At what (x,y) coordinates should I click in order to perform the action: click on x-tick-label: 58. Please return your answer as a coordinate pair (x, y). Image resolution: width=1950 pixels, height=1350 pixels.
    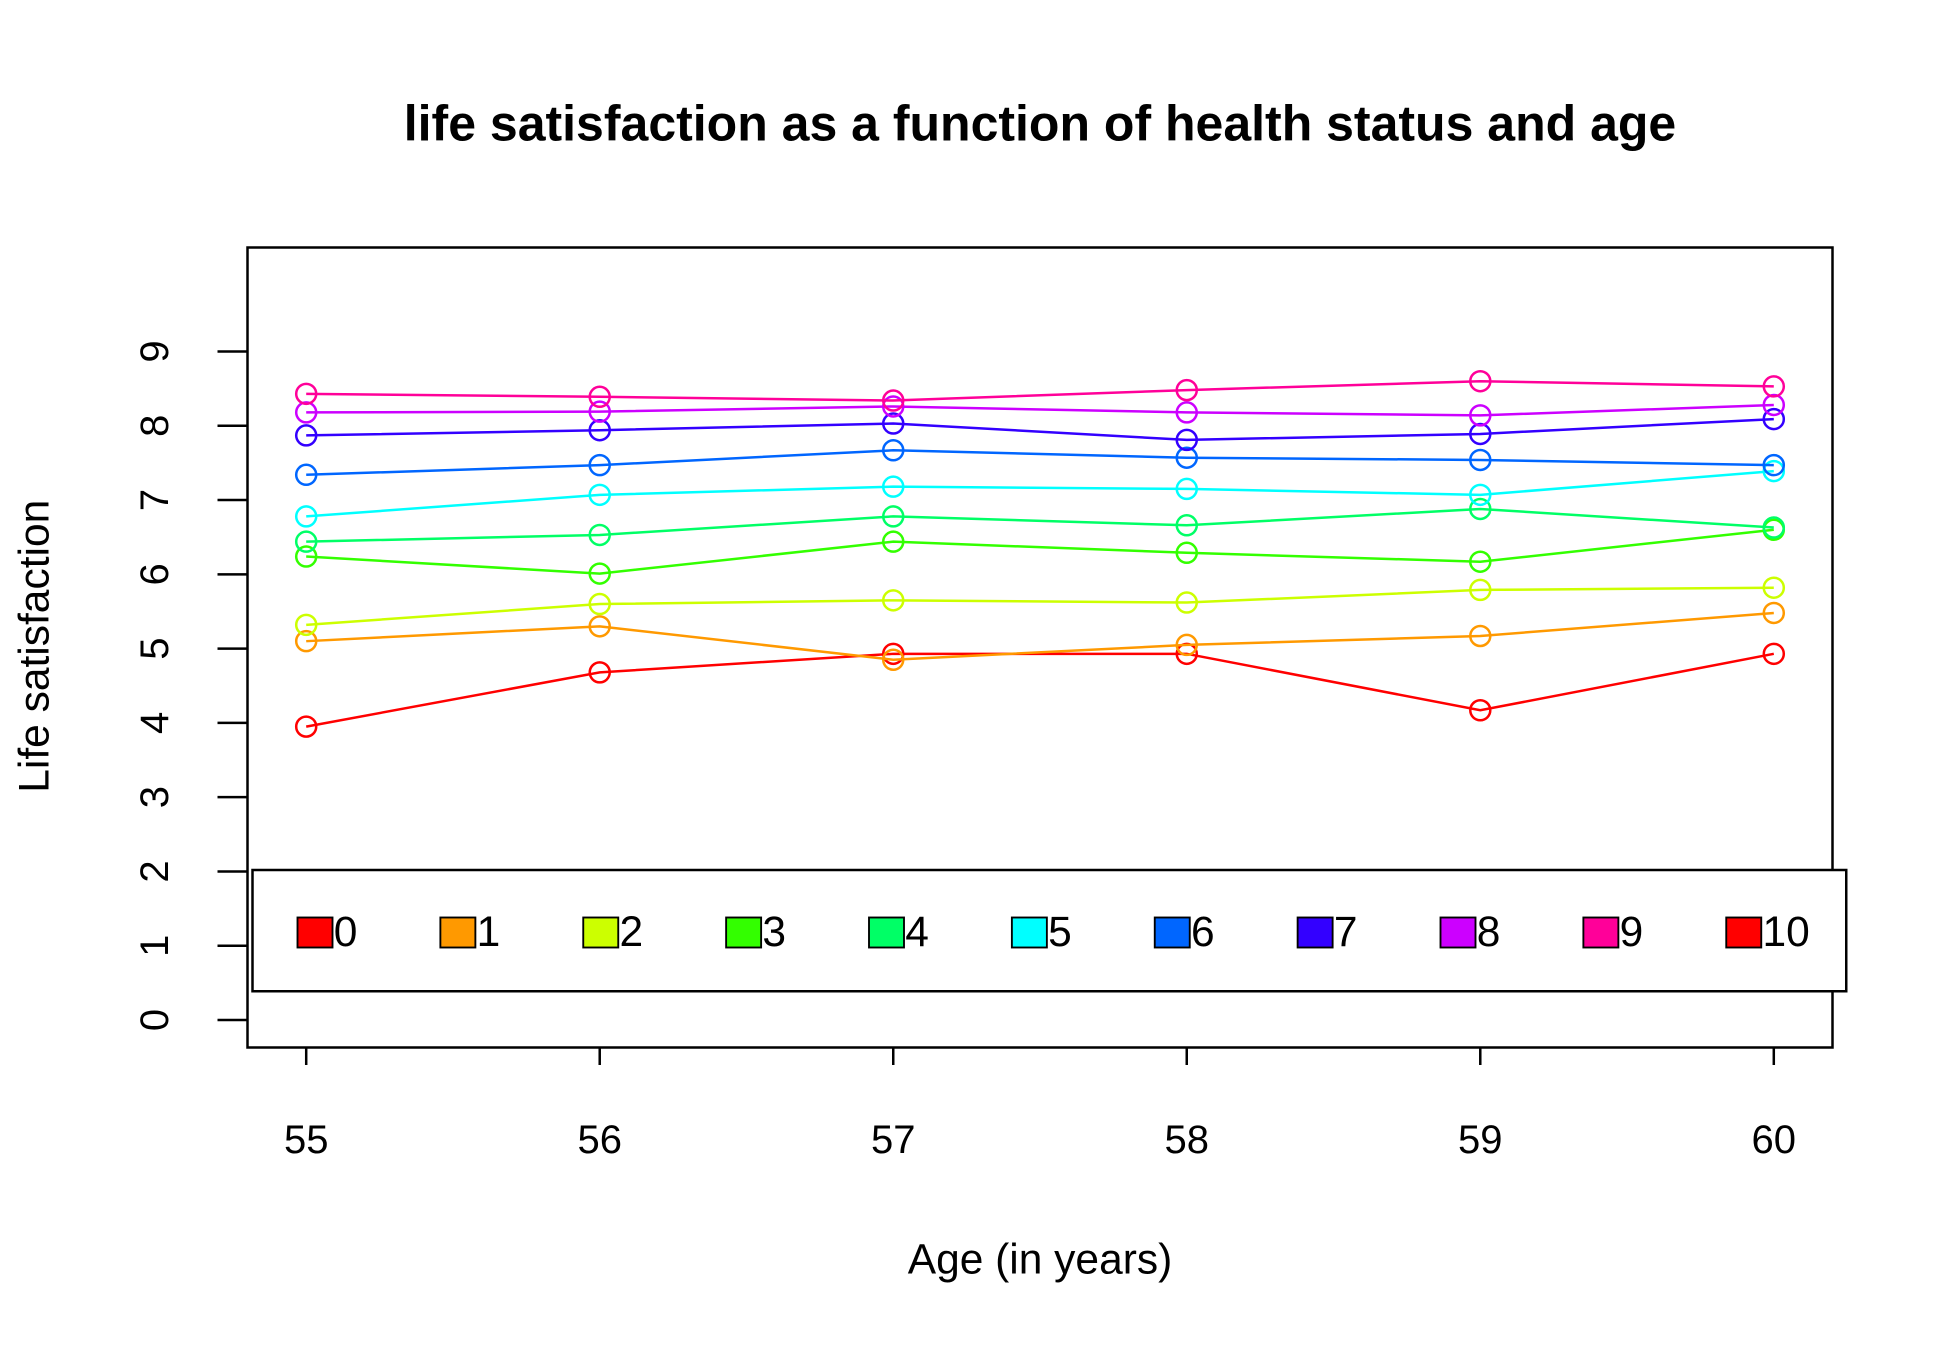
    Looking at the image, I should click on (1187, 1140).